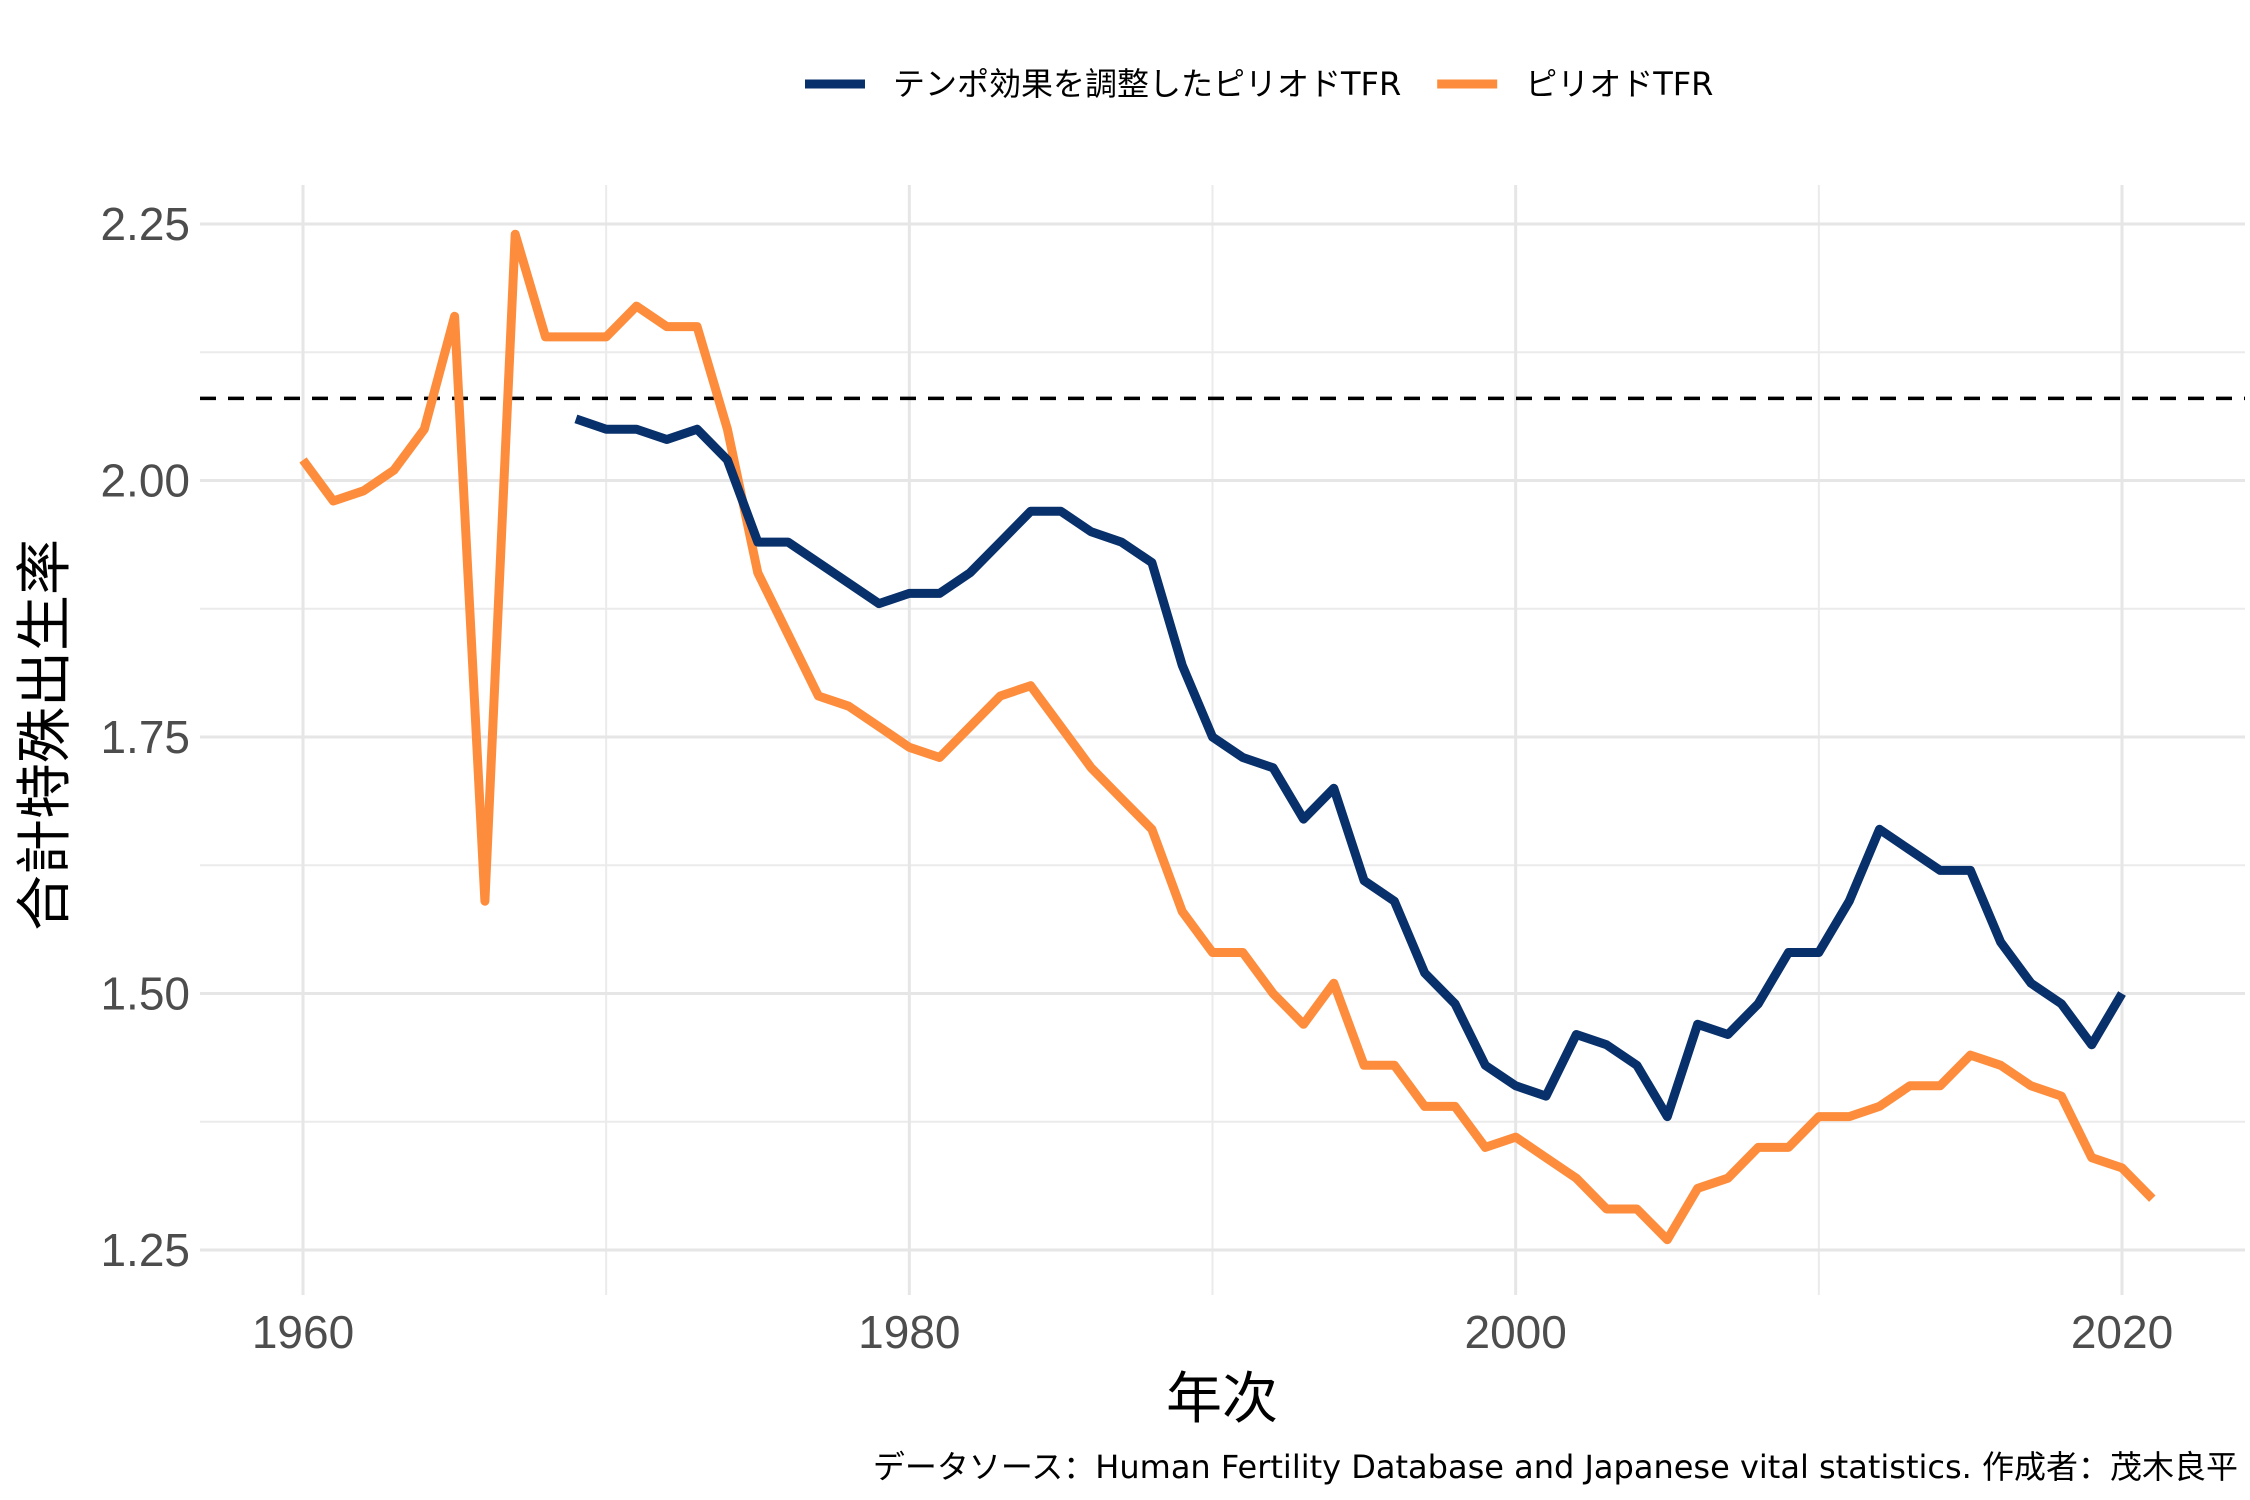 This screenshot has height=1500, width=2250. What do you see at coordinates (1619, 84) in the screenshot?
I see `legend-label: ピリオドTFR` at bounding box center [1619, 84].